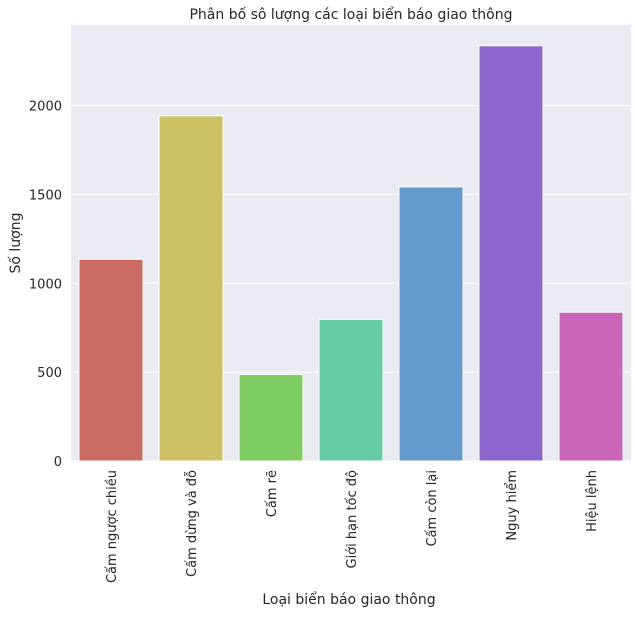 The height and width of the screenshot is (617, 635). What do you see at coordinates (592, 501) in the screenshot?
I see `x-tick-label: Hiệu lệnh` at bounding box center [592, 501].